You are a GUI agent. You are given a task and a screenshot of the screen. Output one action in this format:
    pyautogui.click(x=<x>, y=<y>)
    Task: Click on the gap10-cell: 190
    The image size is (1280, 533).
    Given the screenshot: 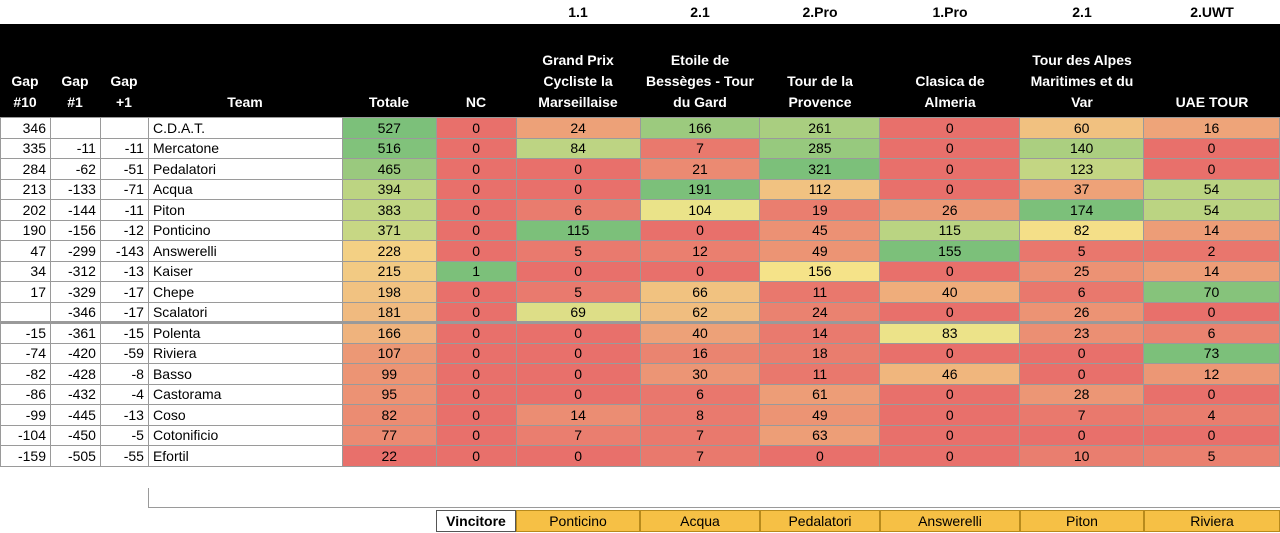 What is the action you would take?
    pyautogui.click(x=25, y=230)
    